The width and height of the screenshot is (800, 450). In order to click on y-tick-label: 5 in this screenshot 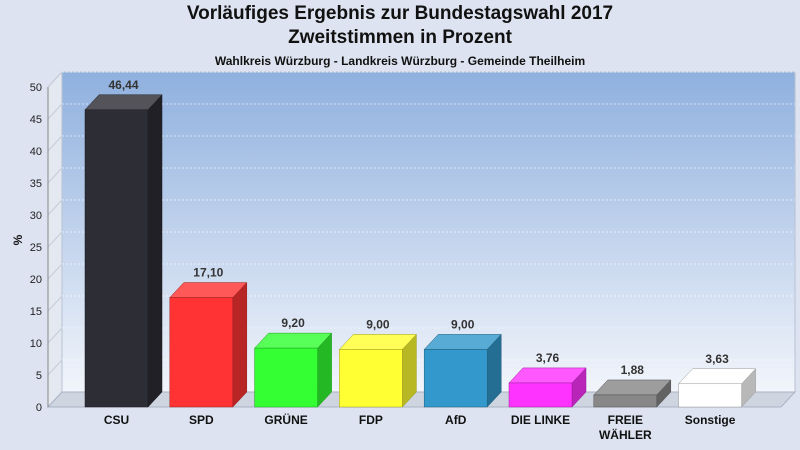, I will do `click(39, 376)`.